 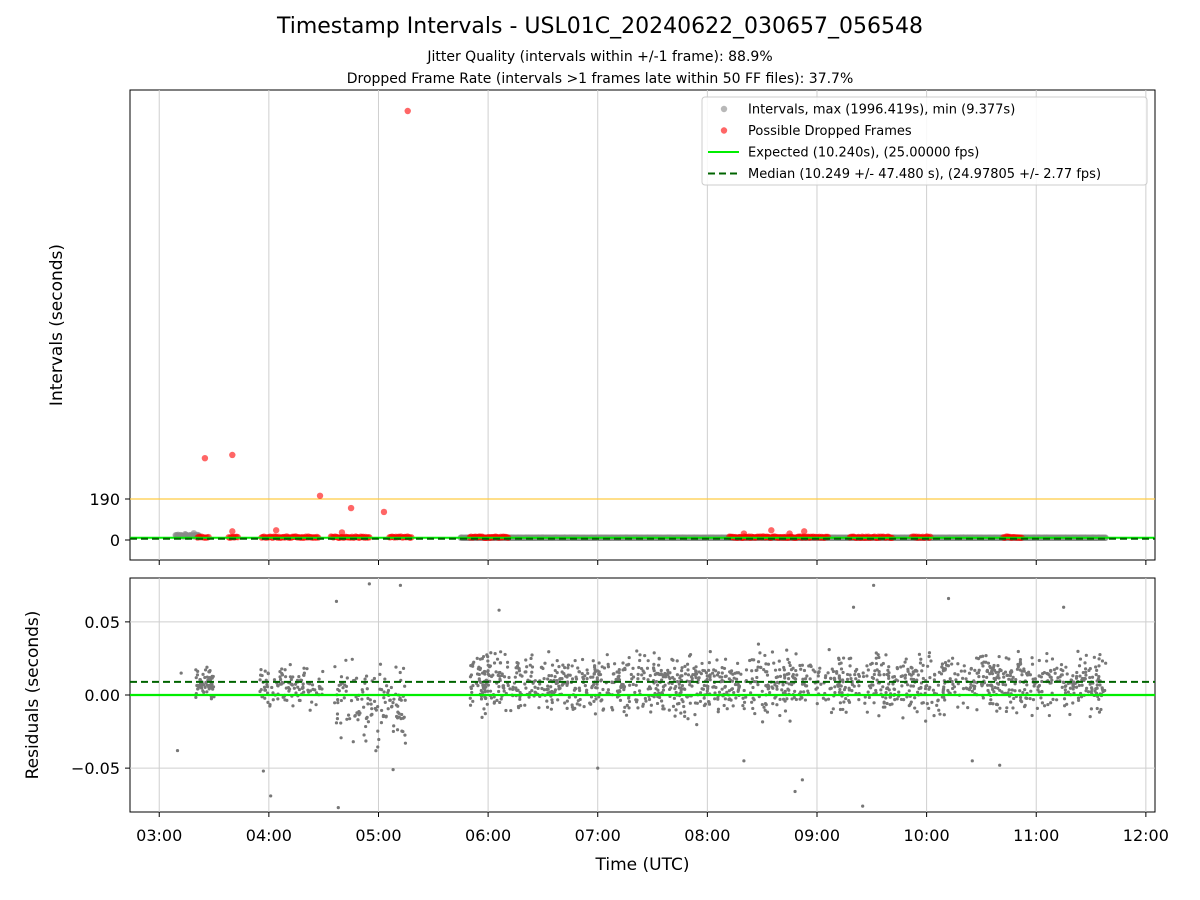 I want to click on residuals-y-axis-label: Residuals (seconds), so click(x=33, y=695).